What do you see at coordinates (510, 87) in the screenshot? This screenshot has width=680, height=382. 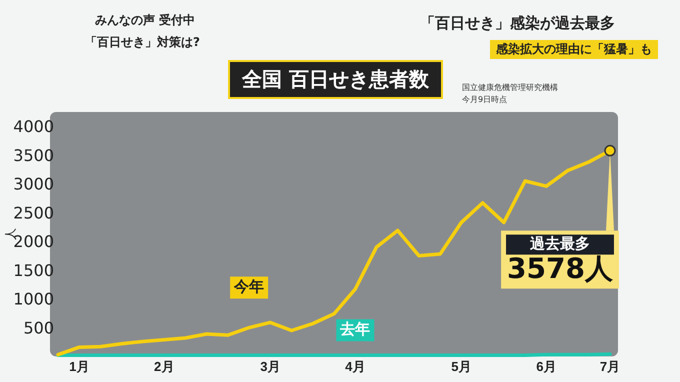 I see `text: 国立健康危機管理研究機構` at bounding box center [510, 87].